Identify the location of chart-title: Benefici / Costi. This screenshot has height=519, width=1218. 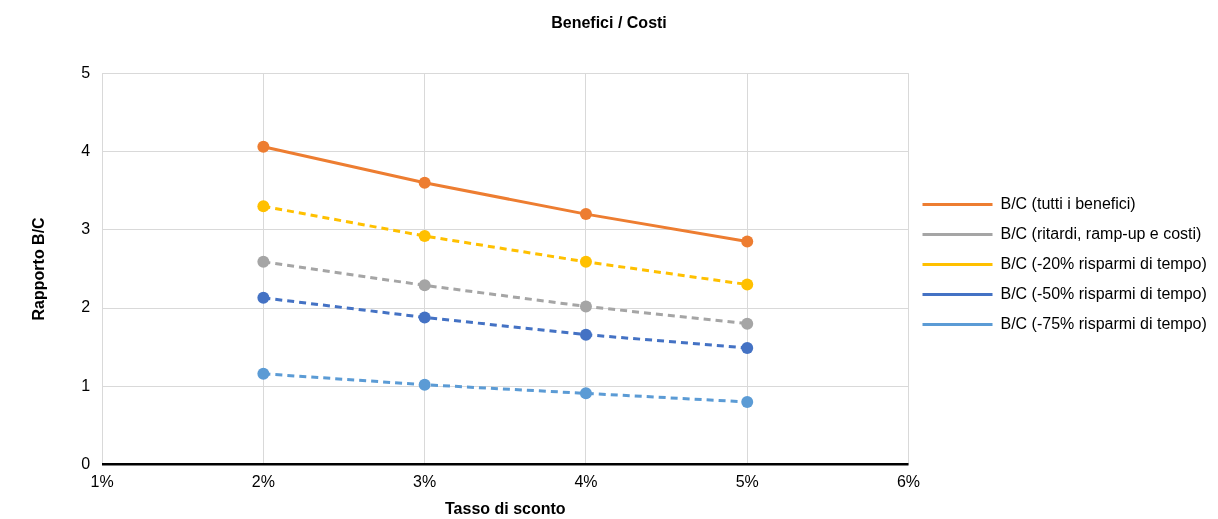
(609, 23).